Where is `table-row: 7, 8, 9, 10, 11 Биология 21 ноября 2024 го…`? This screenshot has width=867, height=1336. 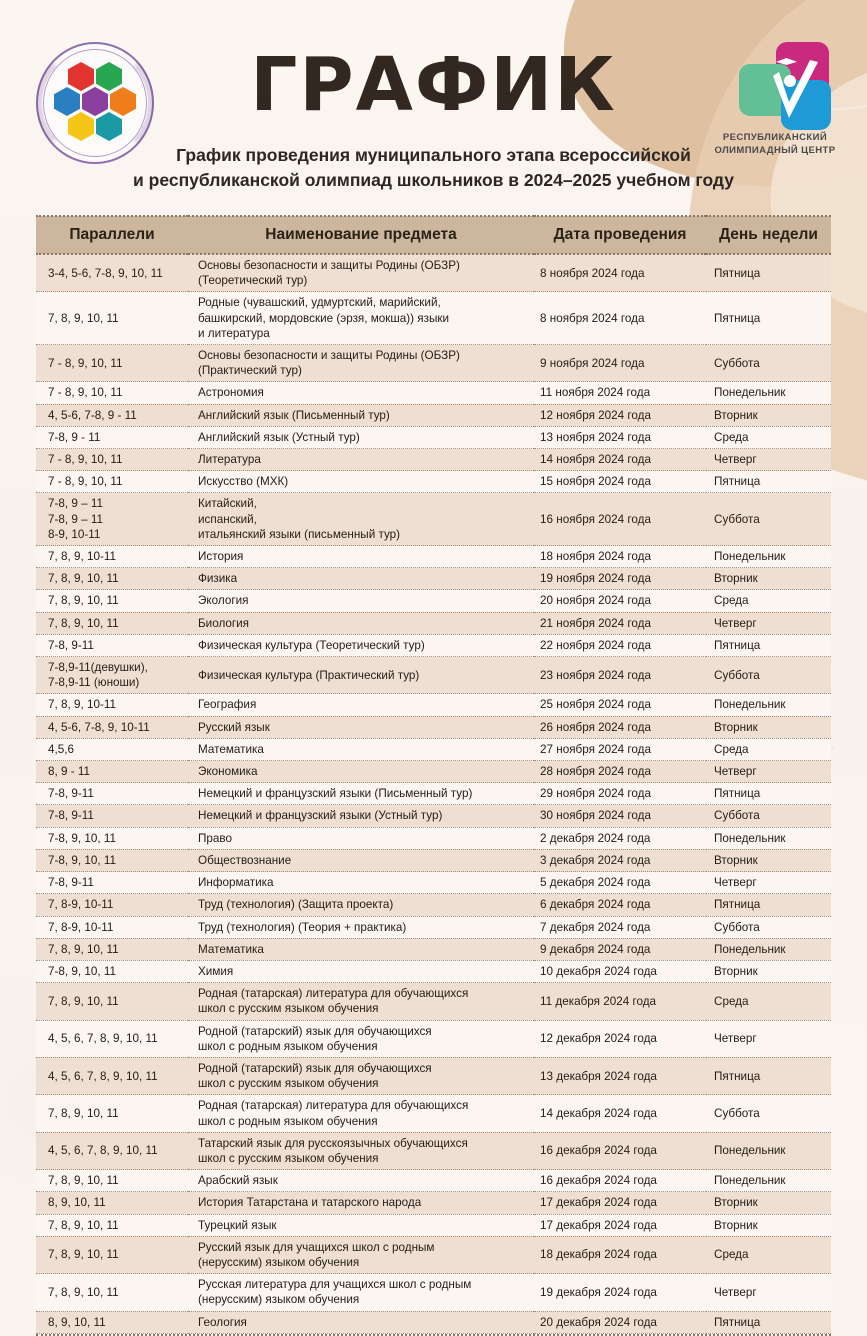 table-row: 7, 8, 9, 10, 11 Биология 21 ноября 2024 го… is located at coordinates (433, 623).